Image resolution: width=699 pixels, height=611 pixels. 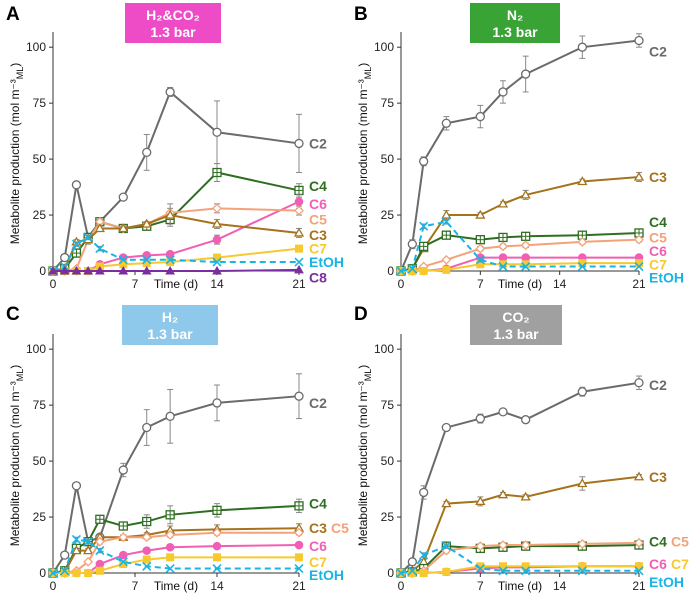 I want to click on panel-b-title: N₂, so click(x=515, y=15).